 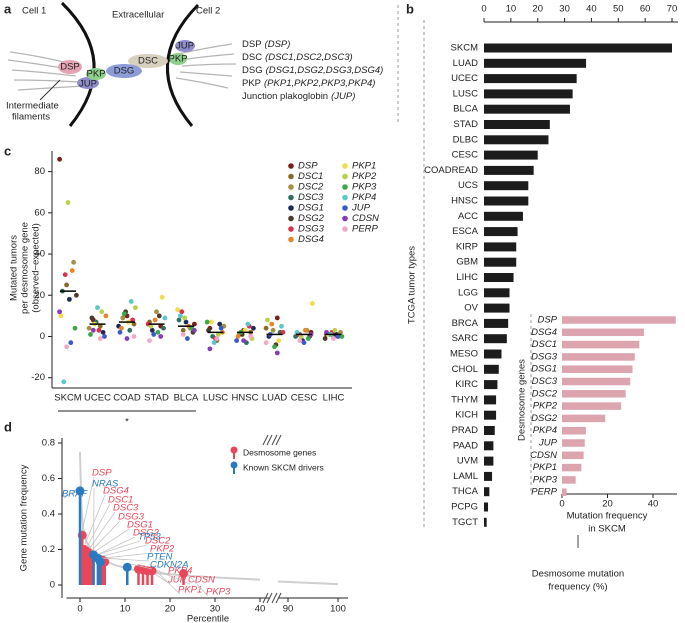 What do you see at coordinates (464, 507) in the screenshot?
I see `category-label: PCPG` at bounding box center [464, 507].